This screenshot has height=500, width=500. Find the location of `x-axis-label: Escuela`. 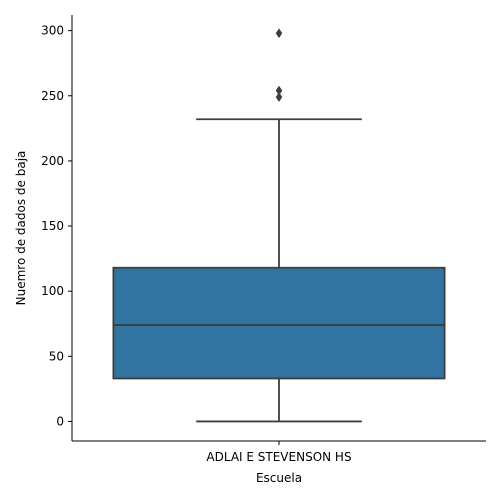

x-axis-label: Escuela is located at coordinates (279, 478).